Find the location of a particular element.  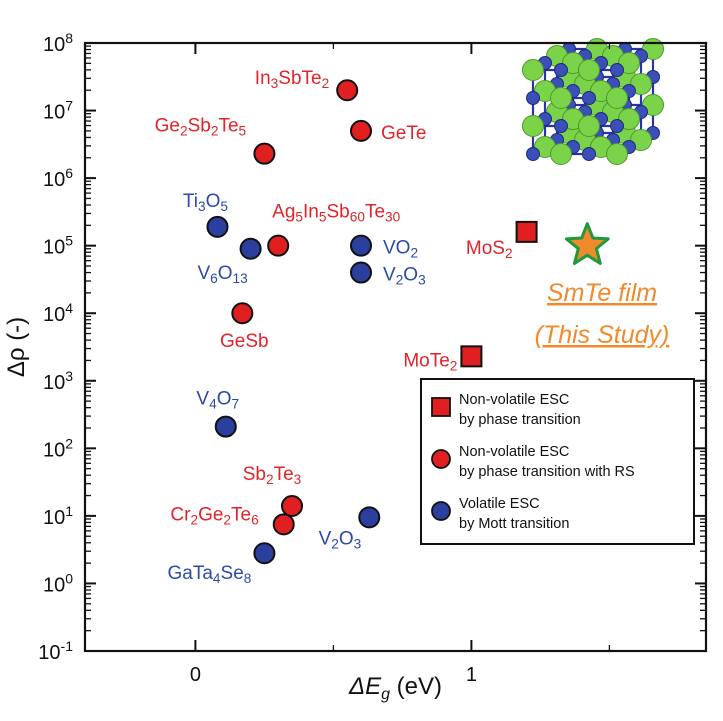

point-label: V6O13 is located at coordinates (222, 274).